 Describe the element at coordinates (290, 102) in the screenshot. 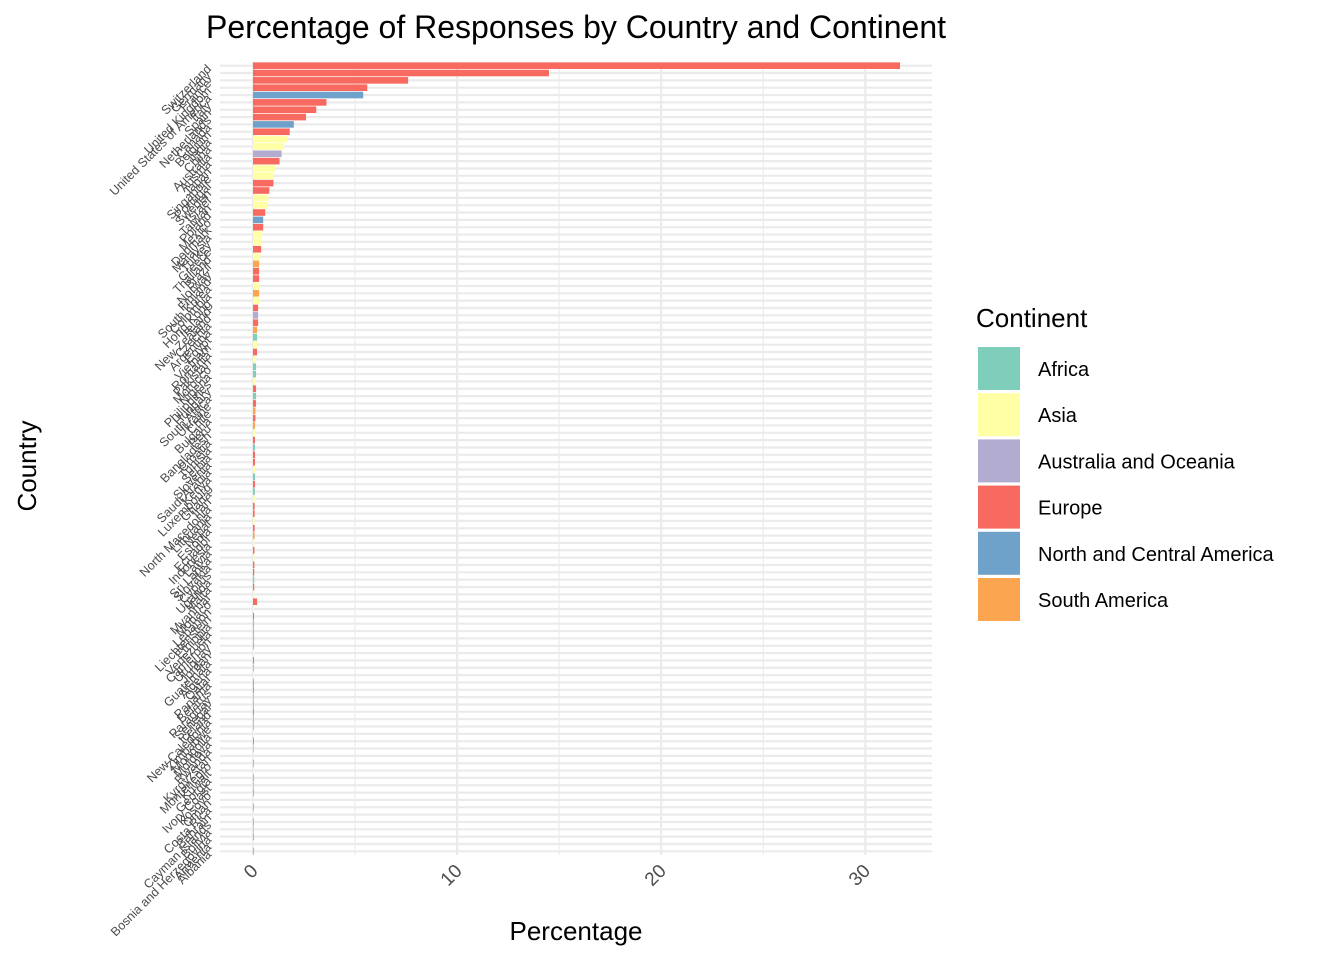

I see `bar-italy` at that location.